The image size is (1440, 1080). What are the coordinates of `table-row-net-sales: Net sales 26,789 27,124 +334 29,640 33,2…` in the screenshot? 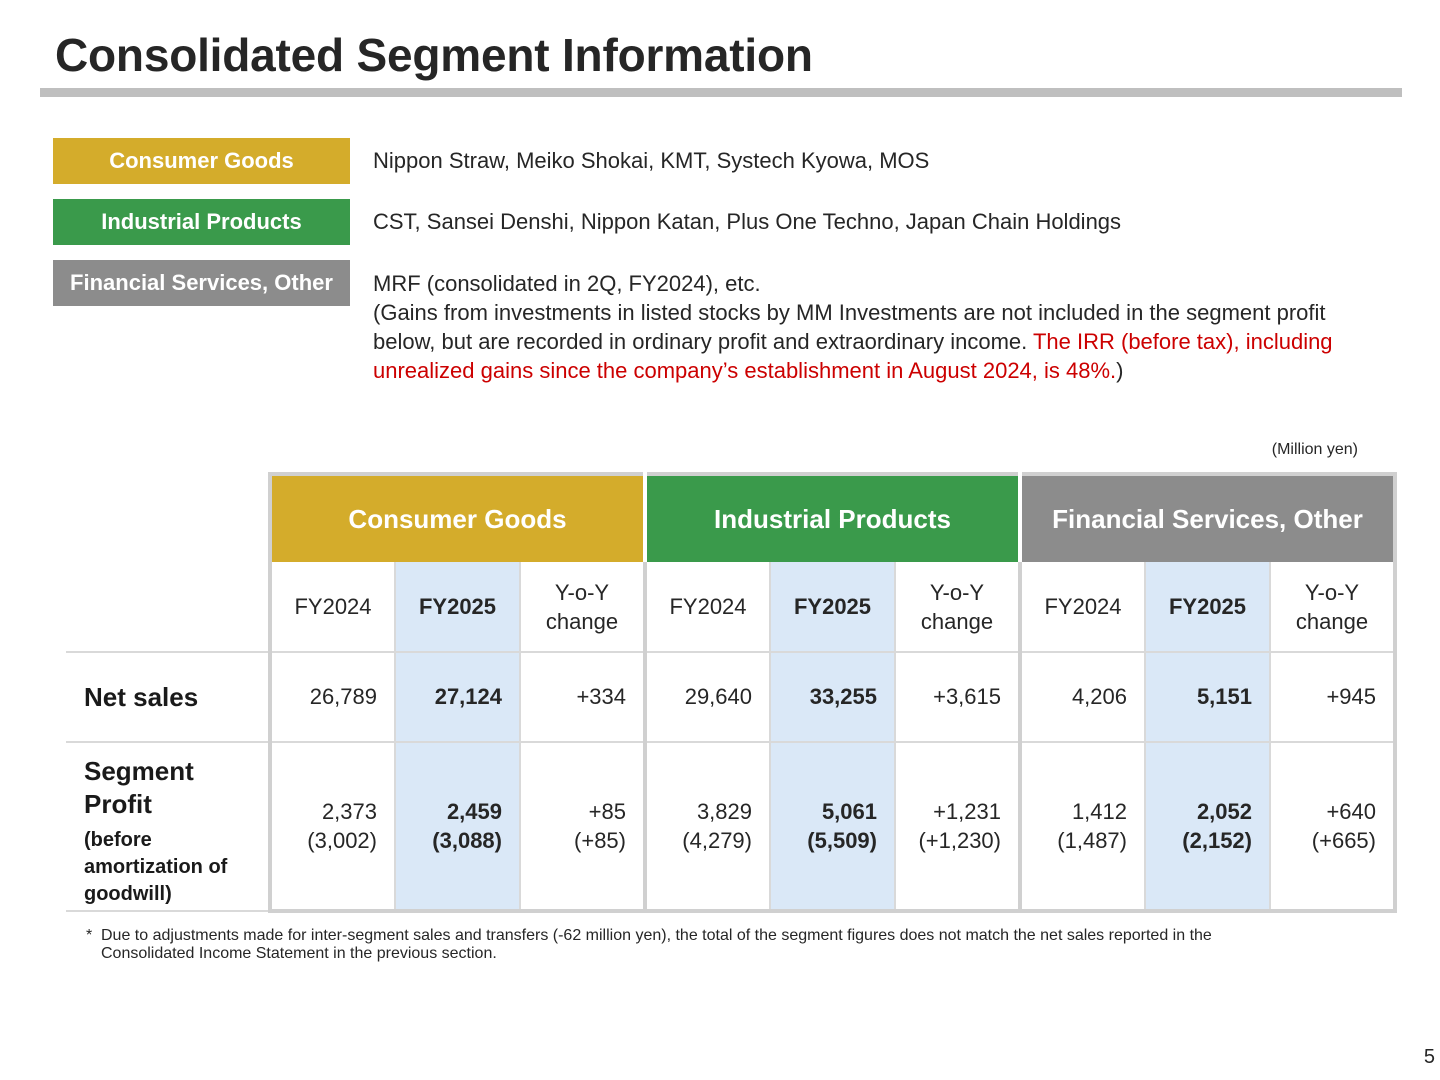 It's located at (731, 697).